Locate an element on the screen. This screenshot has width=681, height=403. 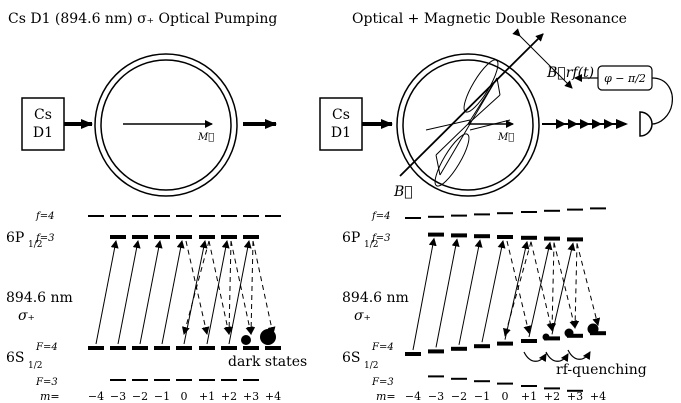
left-excited-f3: f=3 is located at coordinates (44, 238).